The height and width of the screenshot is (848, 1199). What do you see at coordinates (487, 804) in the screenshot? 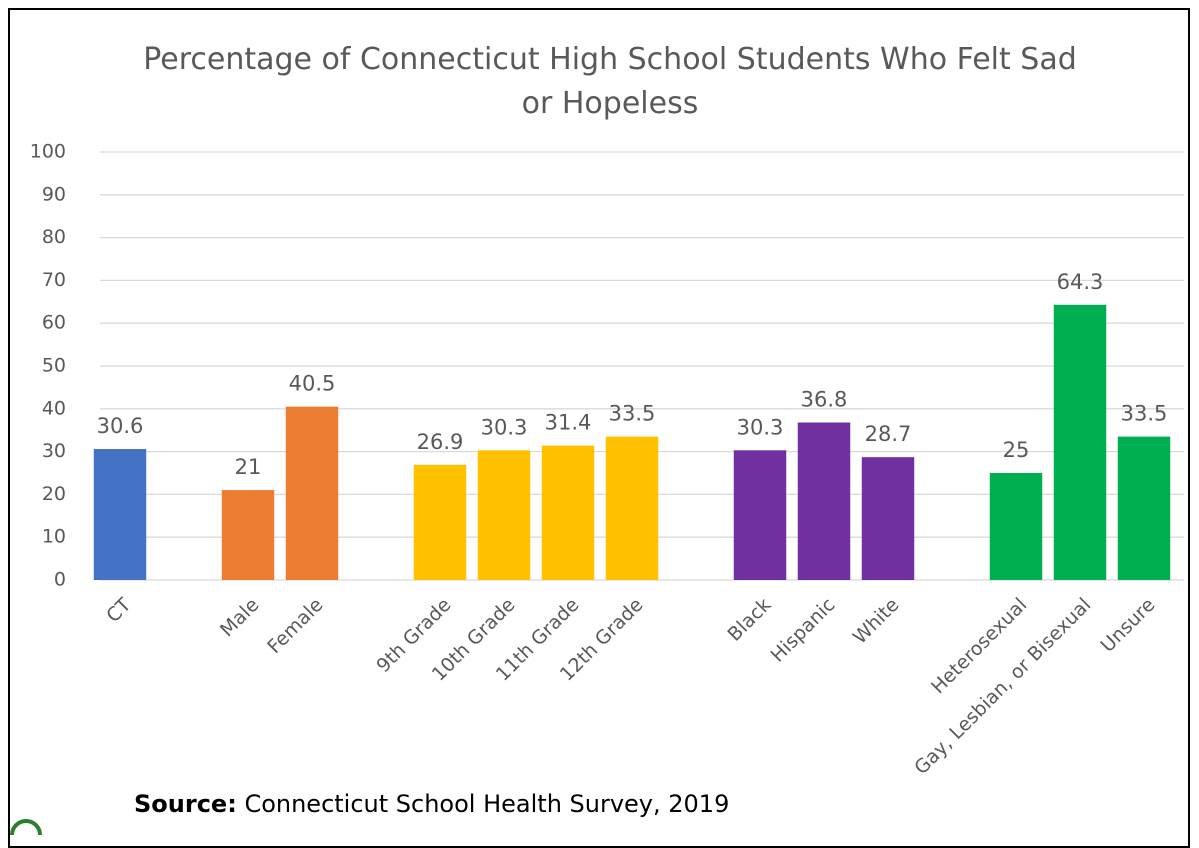
I see `source-text: Connecticut School Health Survey, 2019` at bounding box center [487, 804].